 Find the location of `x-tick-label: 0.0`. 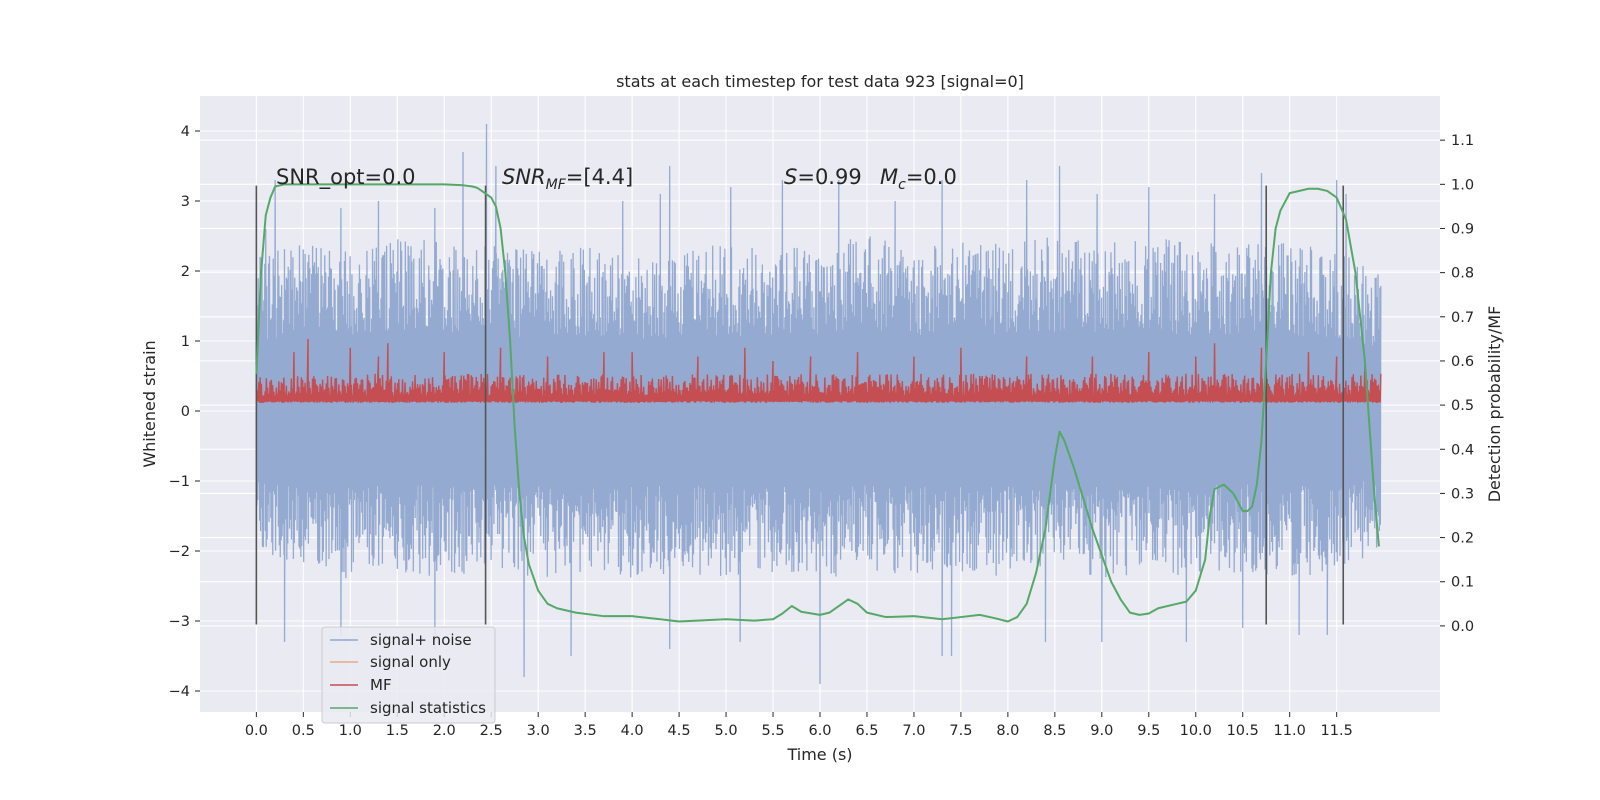

x-tick-label: 0.0 is located at coordinates (256, 731).